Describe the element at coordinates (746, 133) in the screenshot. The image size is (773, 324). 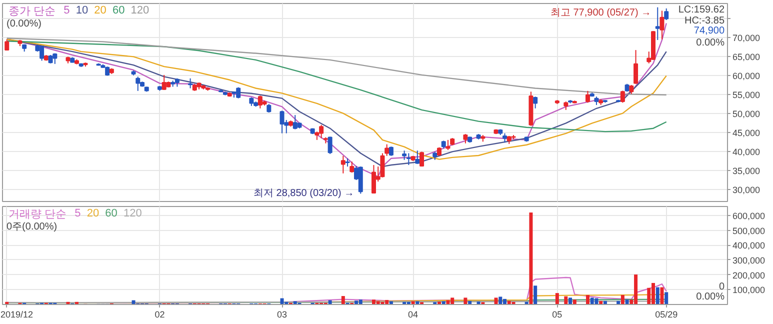
I see `y-tick-label: 45,000` at that location.